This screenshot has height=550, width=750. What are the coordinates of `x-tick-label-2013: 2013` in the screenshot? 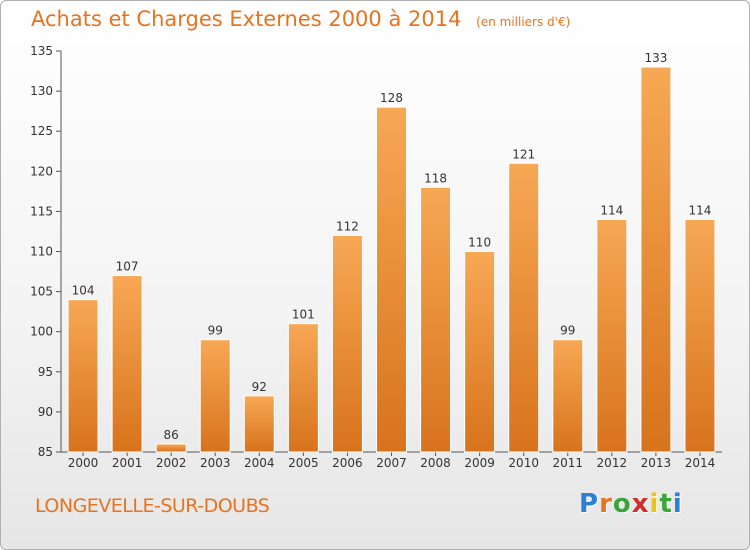 It's located at (656, 463).